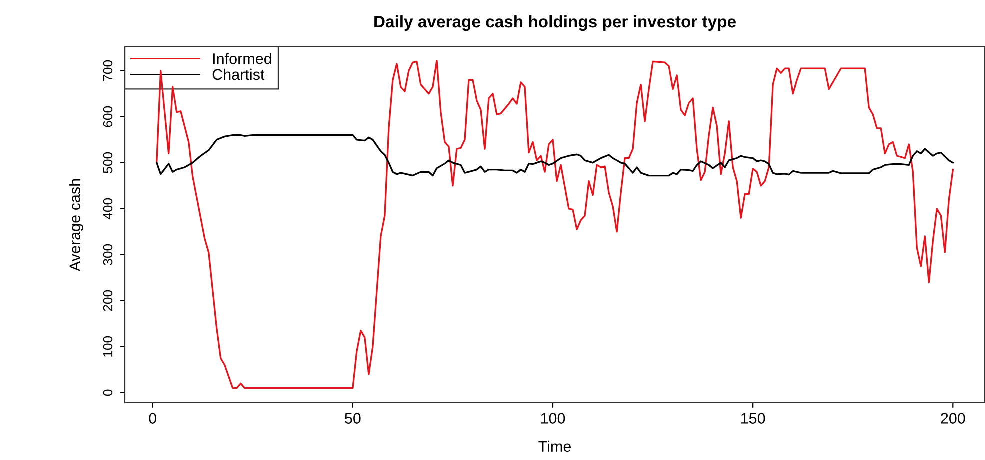  Describe the element at coordinates (76, 225) in the screenshot. I see `y-axis-title: Average cash` at that location.